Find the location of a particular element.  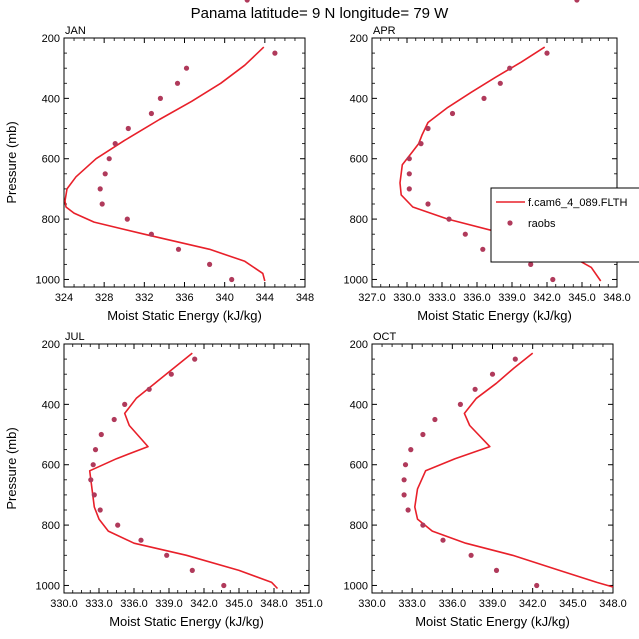

panel-label-jan: JAN is located at coordinates (75, 31).